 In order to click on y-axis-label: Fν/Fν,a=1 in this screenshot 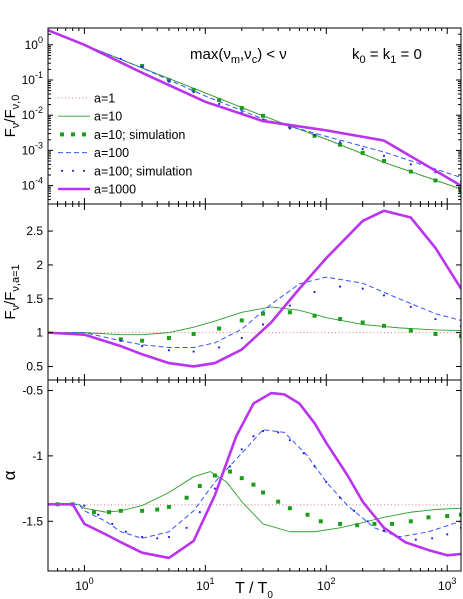, I will do `click(12, 291)`.